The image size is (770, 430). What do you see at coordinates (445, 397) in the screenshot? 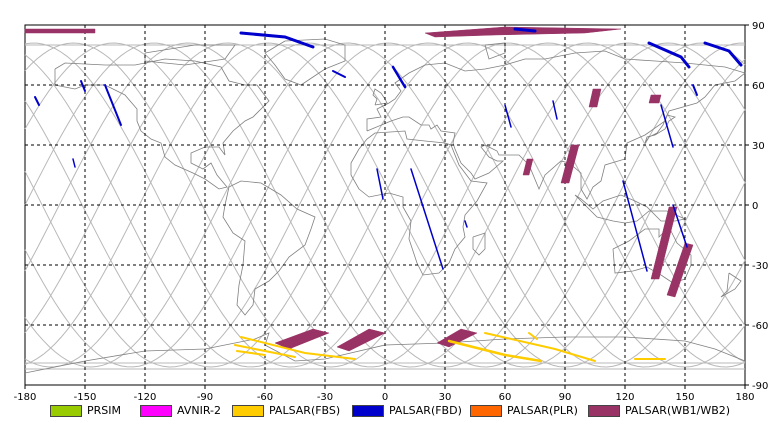
I see `lon-tick-label: 30` at bounding box center [445, 397].